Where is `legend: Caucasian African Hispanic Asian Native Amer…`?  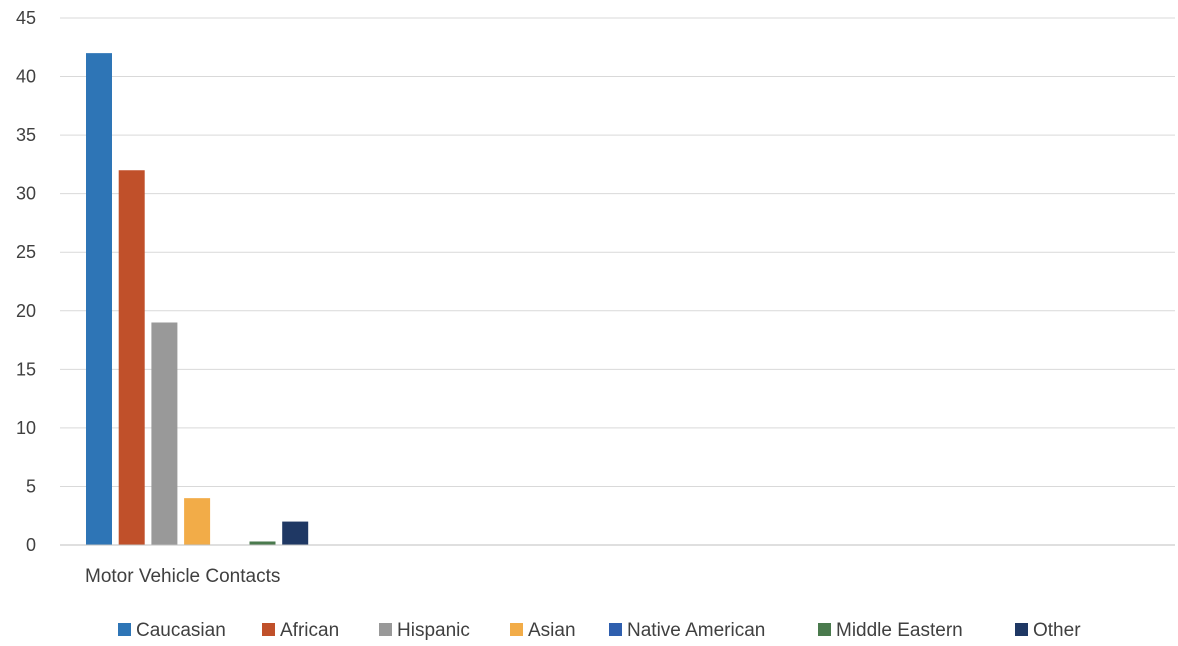
legend: Caucasian African Hispanic Asian Native Amer… is located at coordinates (599, 630).